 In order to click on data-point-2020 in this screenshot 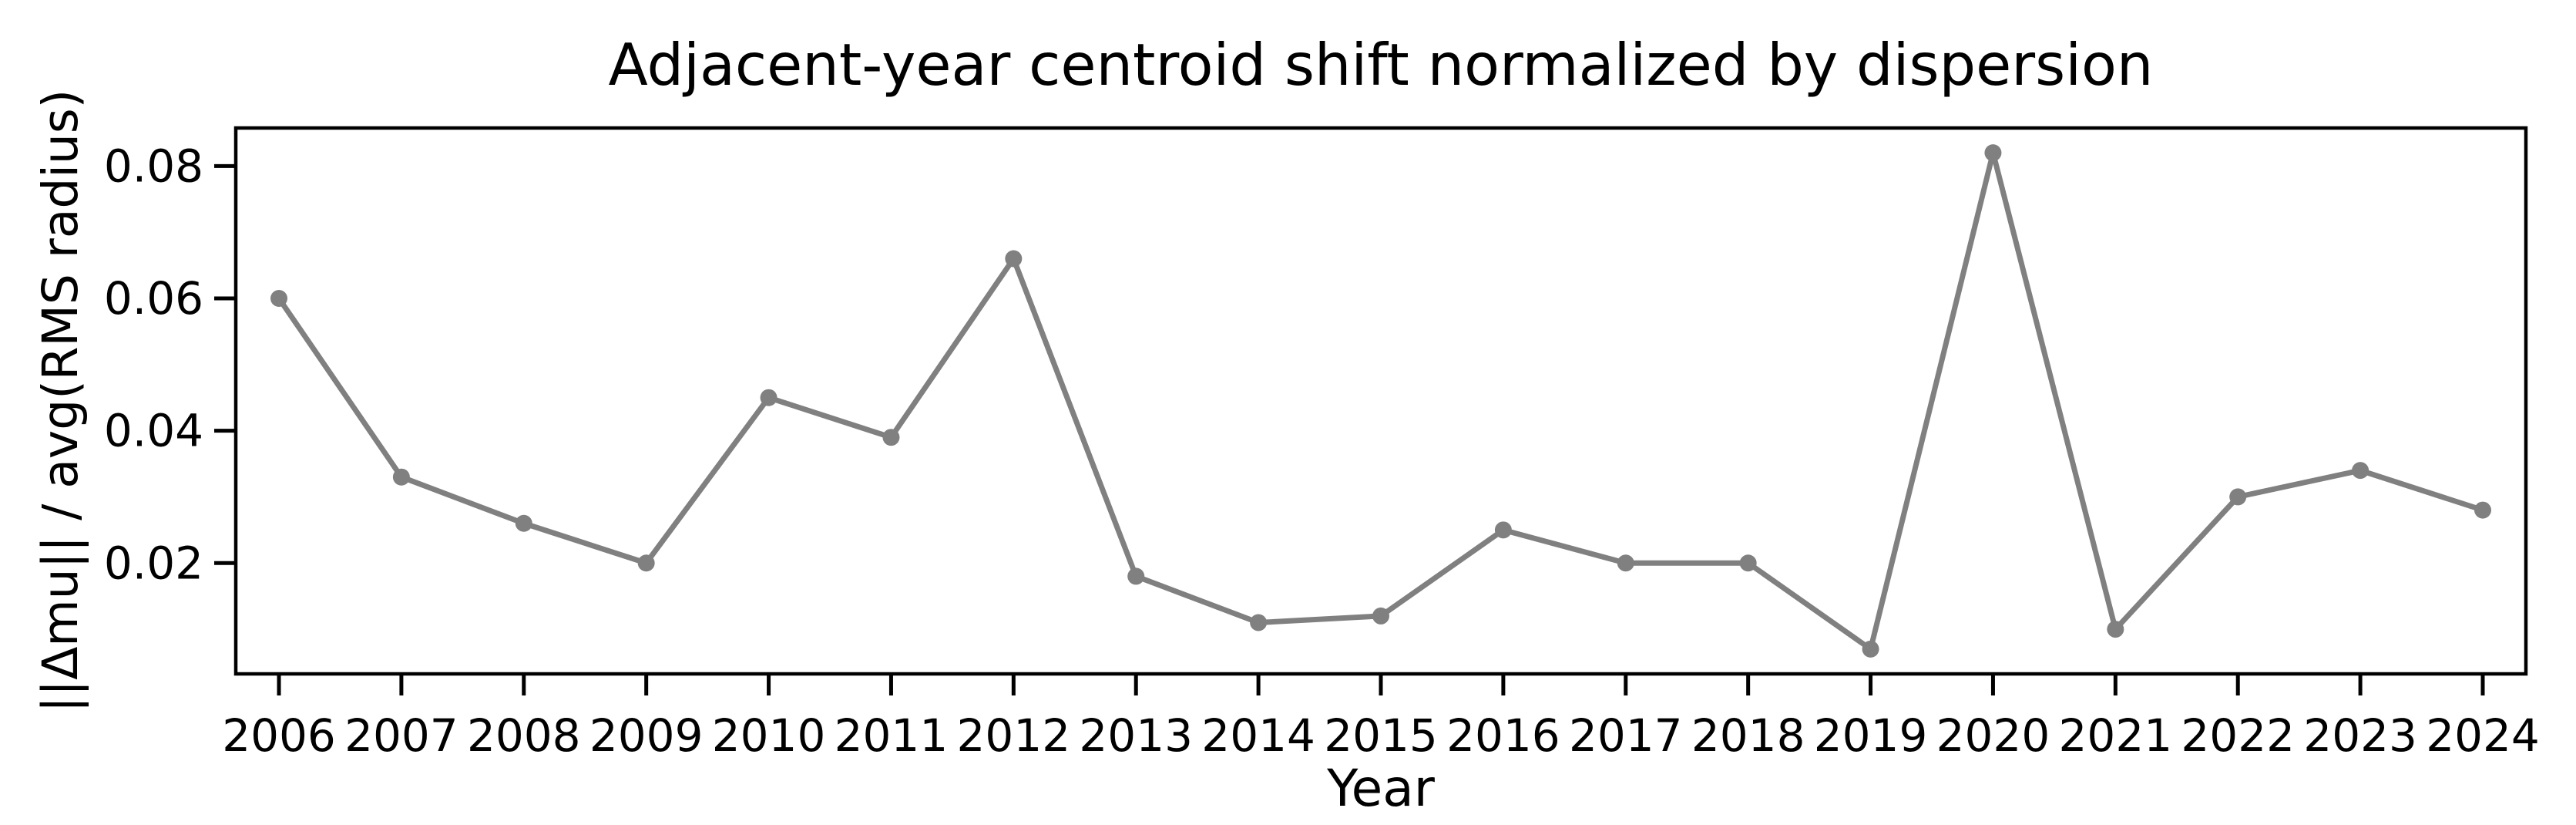, I will do `click(1993, 153)`.